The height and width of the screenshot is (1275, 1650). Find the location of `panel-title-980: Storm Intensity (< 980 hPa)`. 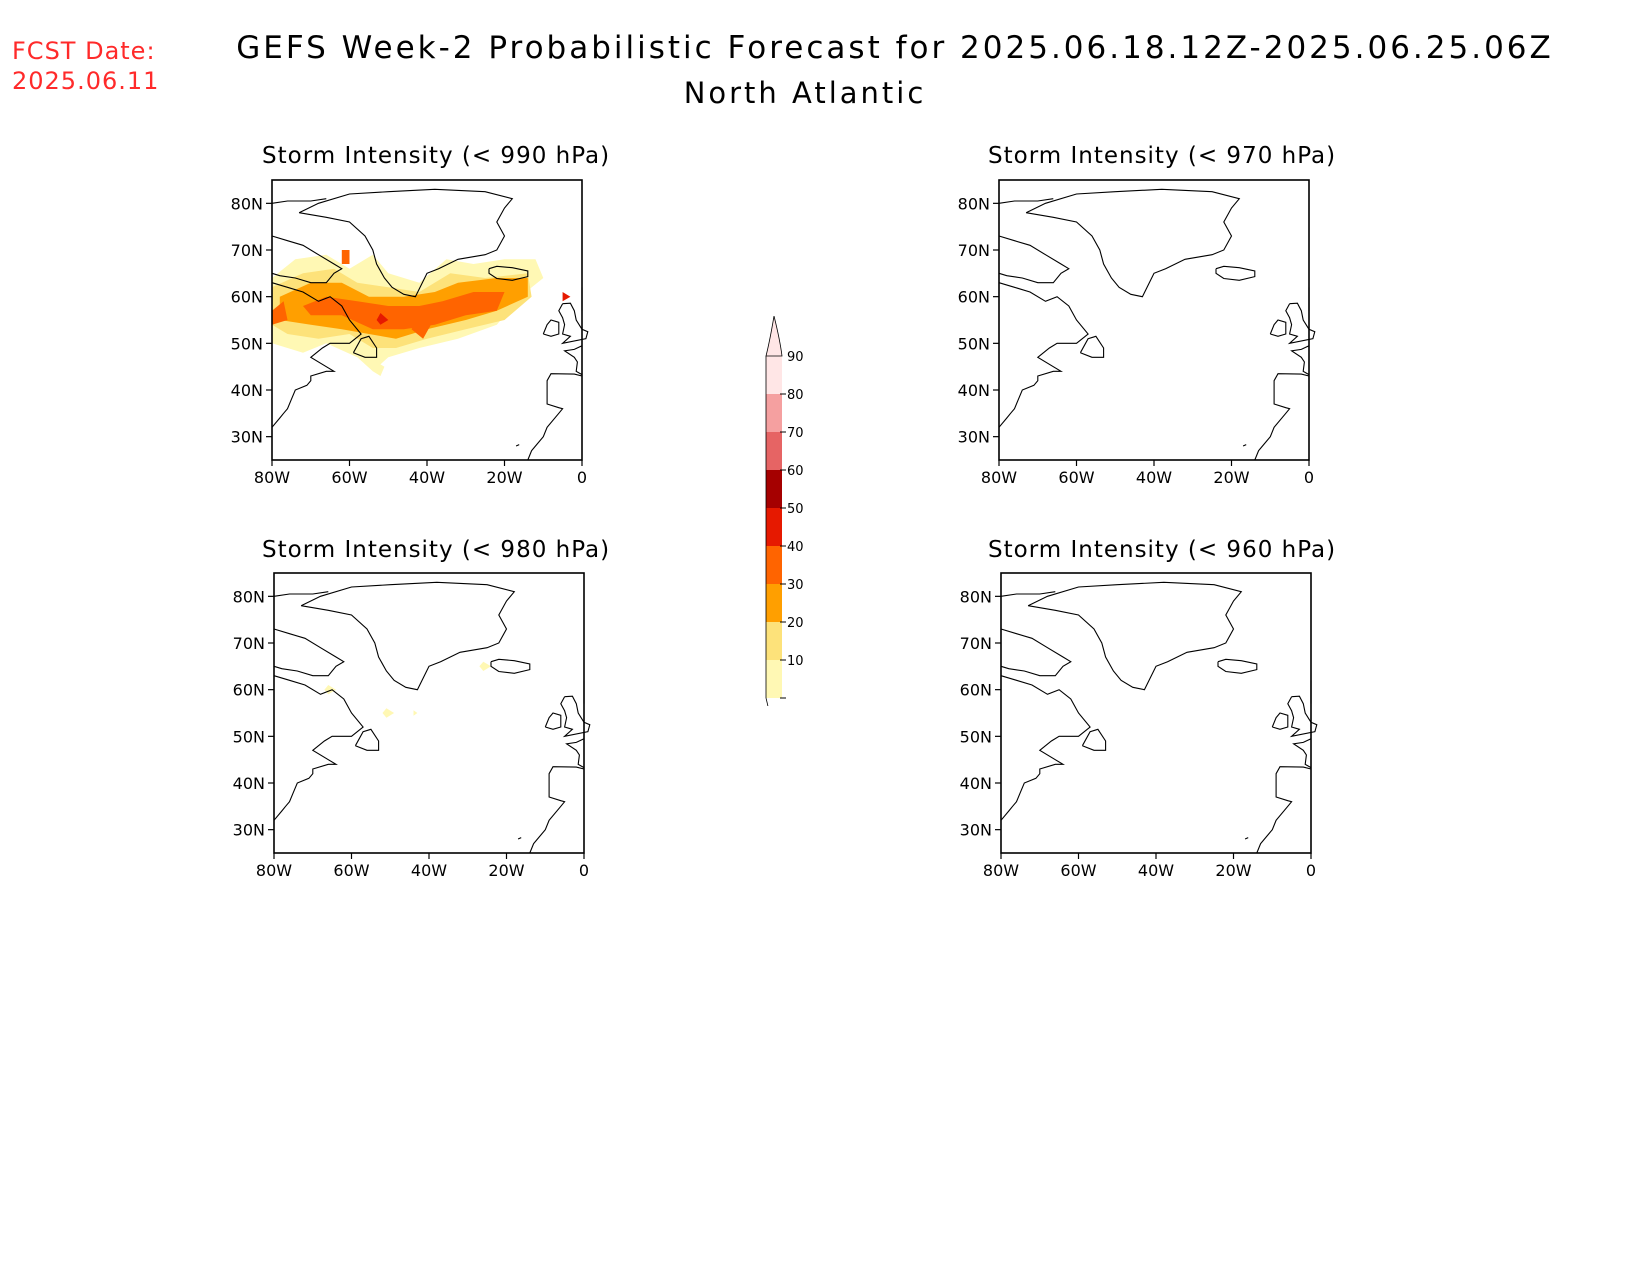

panel-title-980: Storm Intensity (< 980 hPa) is located at coordinates (436, 550).